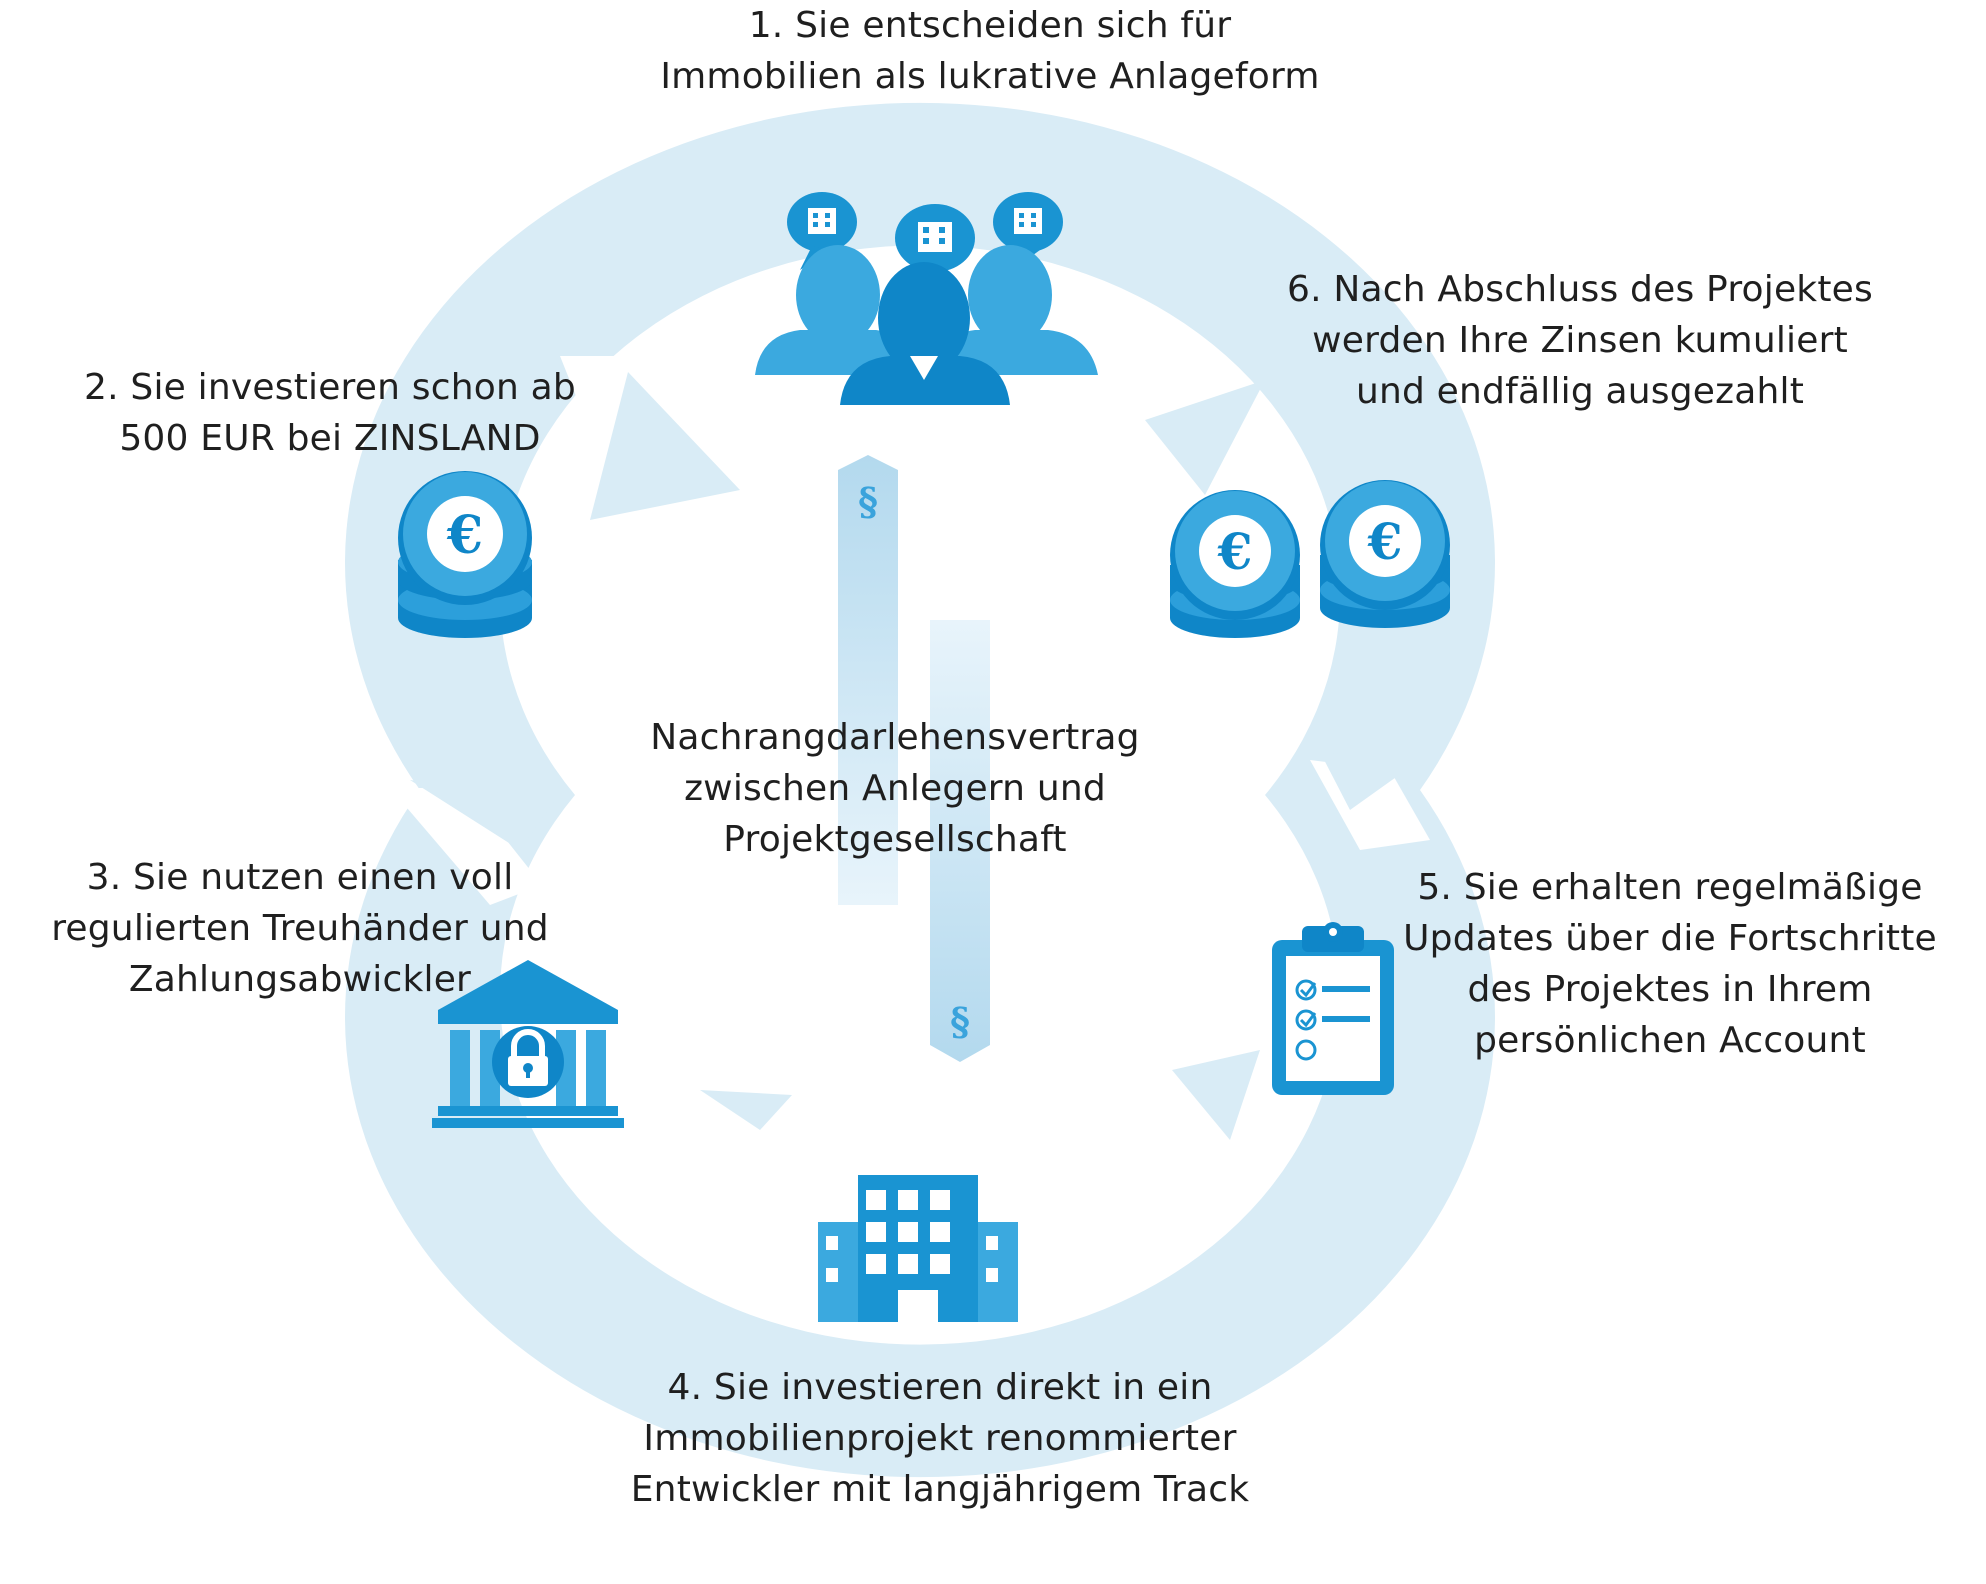 Image resolution: width=1986 pixels, height=1584 pixels. I want to click on office-building-icon, so click(918, 1248).